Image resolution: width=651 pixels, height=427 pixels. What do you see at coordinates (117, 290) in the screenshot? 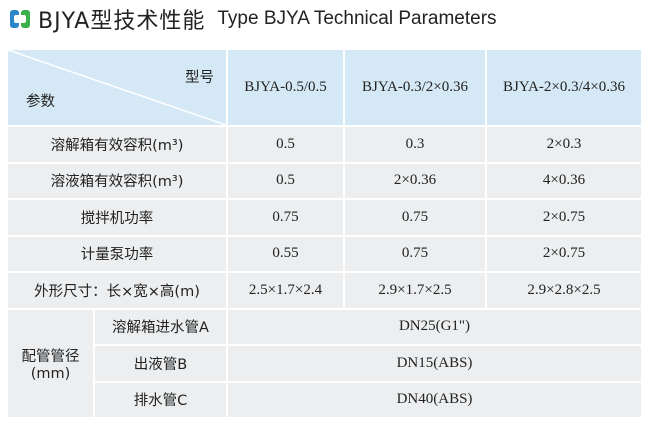
I see `row-label: 外形尺寸：长×宽×高(m)` at bounding box center [117, 290].